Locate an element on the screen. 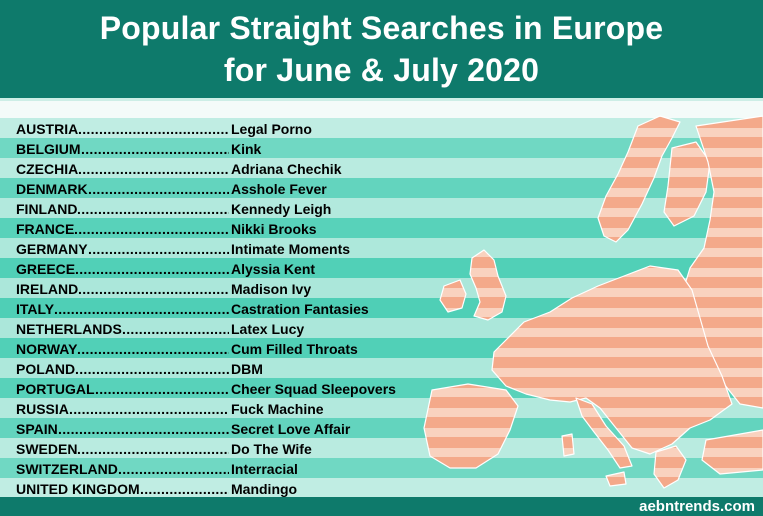 Image resolution: width=763 pixels, height=516 pixels. top-search-term: Adriana Chechik is located at coordinates (286, 169).